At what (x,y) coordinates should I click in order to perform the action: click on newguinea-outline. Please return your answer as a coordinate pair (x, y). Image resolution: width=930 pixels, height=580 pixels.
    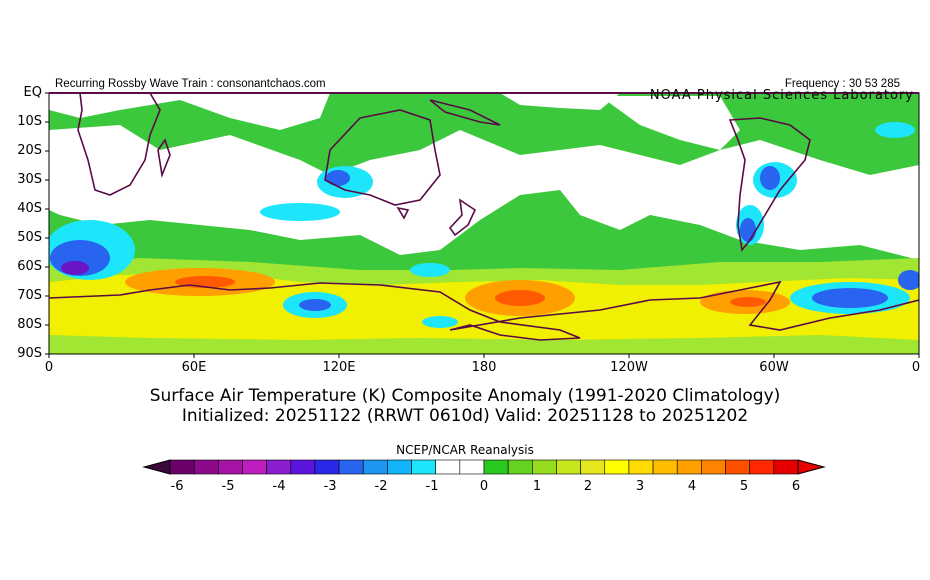
    Looking at the image, I should click on (465, 112).